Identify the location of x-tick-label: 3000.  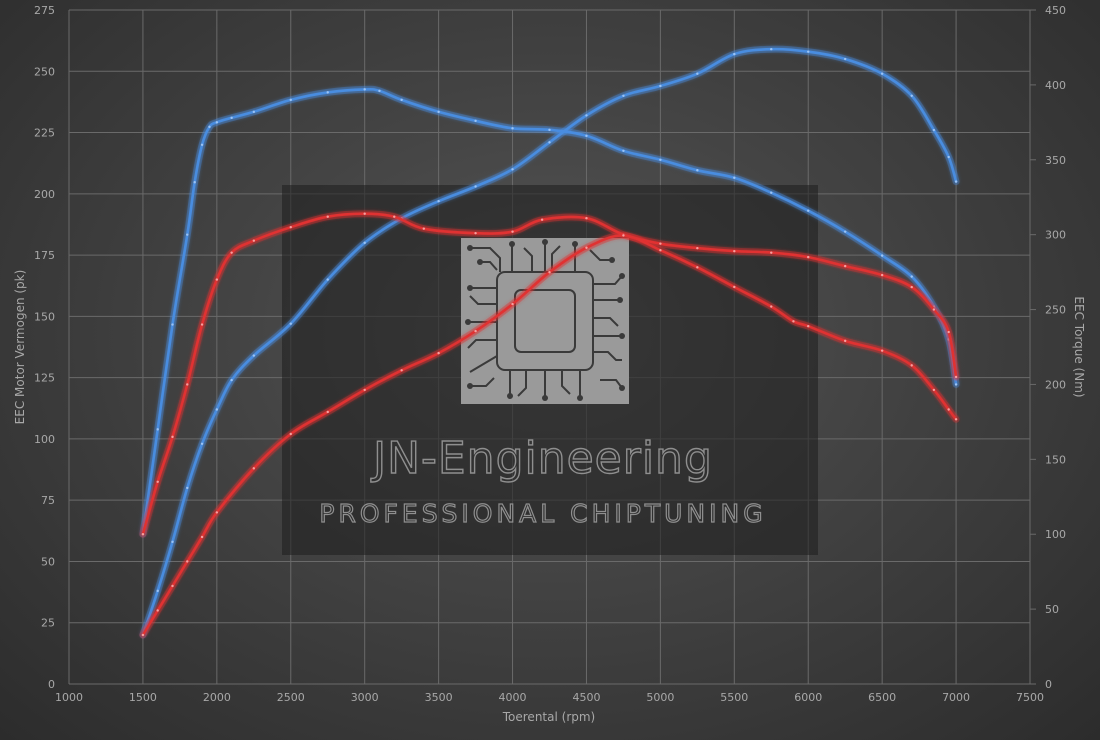
(365, 697).